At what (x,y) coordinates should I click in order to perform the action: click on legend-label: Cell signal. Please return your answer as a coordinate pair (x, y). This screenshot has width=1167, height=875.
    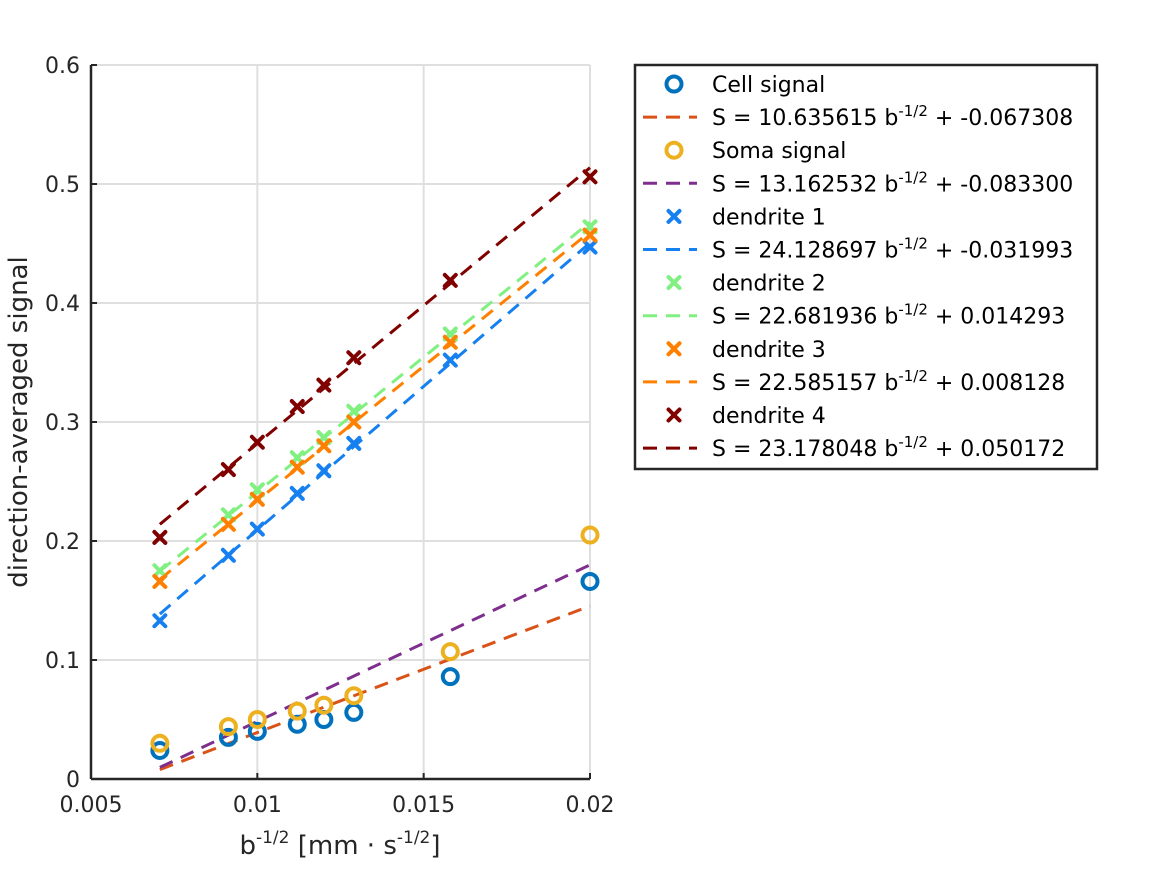
    Looking at the image, I should click on (768, 85).